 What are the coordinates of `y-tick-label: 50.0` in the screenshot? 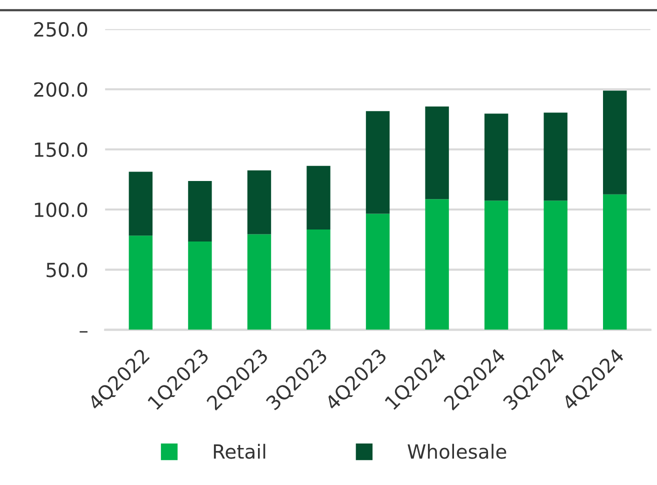 It's located at (67, 270).